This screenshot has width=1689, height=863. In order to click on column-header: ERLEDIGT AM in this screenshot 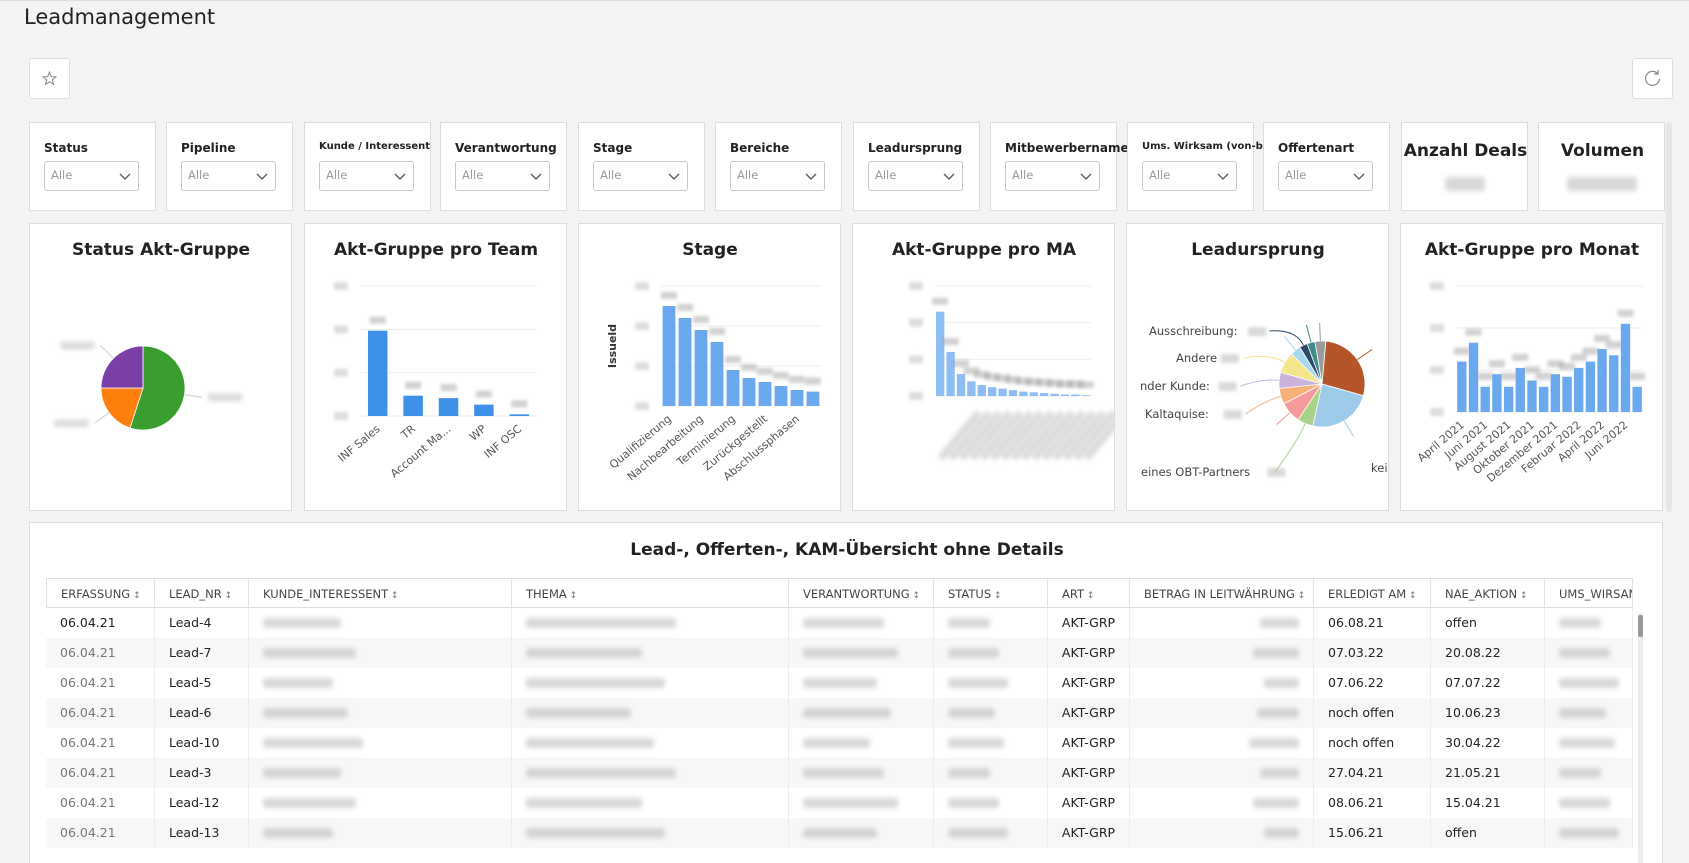, I will do `click(1372, 593)`.